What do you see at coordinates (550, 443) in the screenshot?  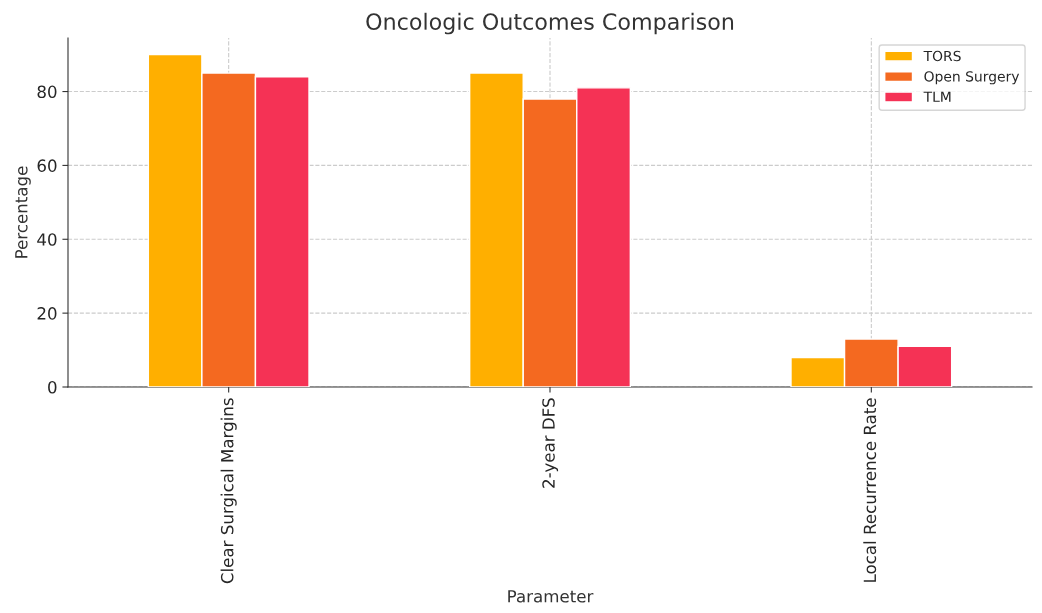 I see `x-tick-label: 2-year DFS` at bounding box center [550, 443].